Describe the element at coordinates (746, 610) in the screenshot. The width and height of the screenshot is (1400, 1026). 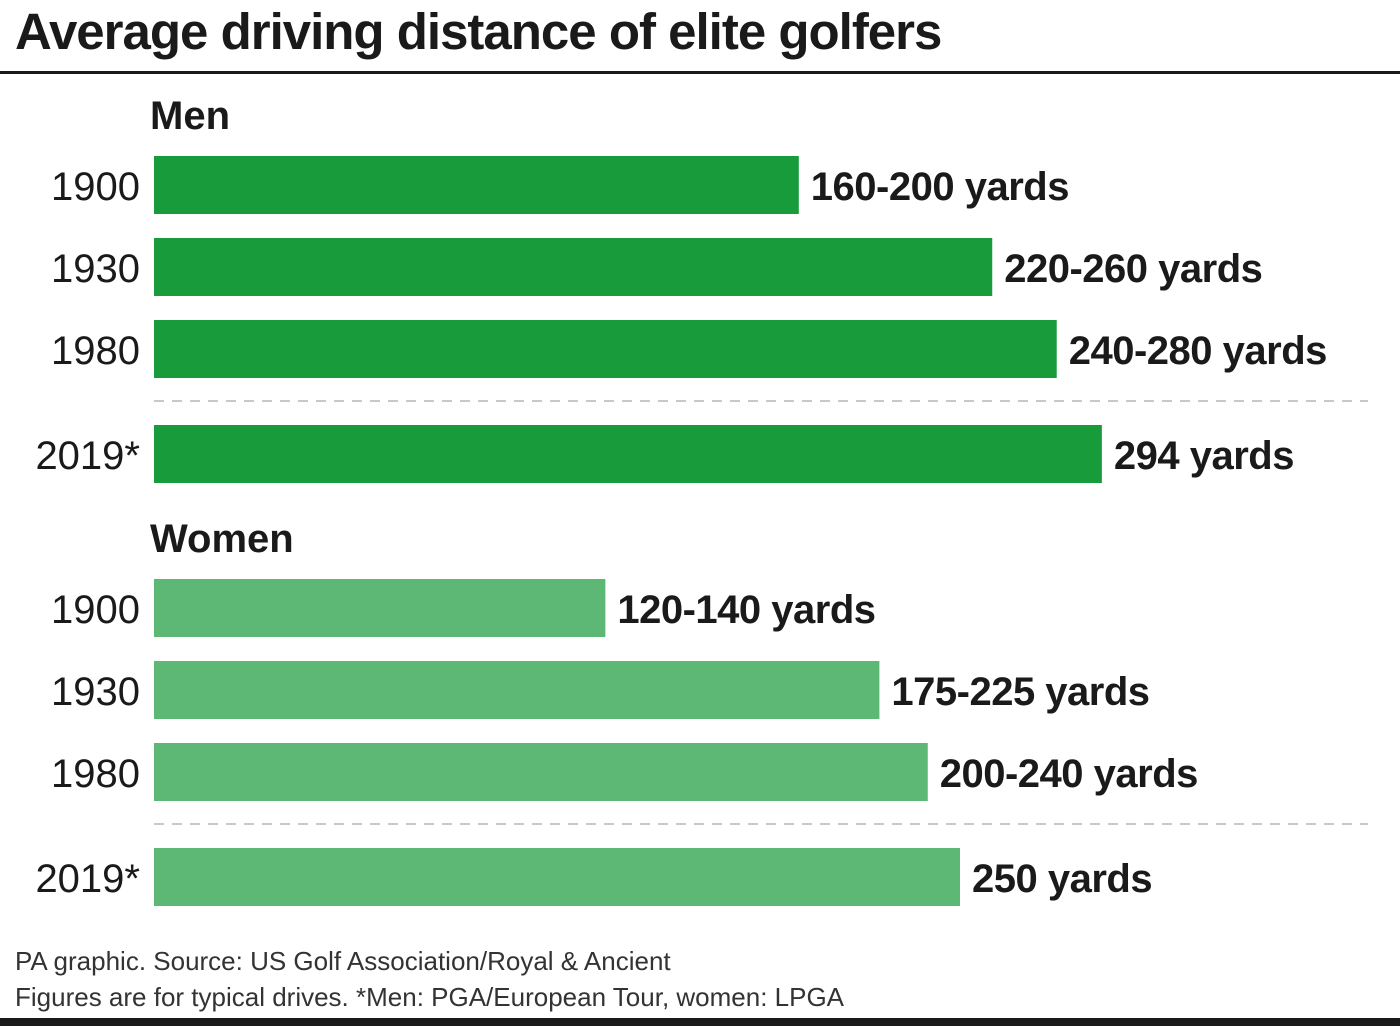
I see `data-label: 120-140 yards` at that location.